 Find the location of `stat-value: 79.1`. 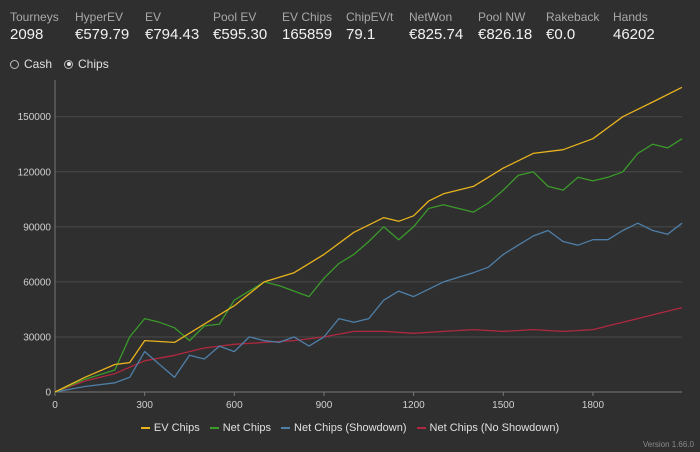

stat-value: 79.1 is located at coordinates (361, 34).